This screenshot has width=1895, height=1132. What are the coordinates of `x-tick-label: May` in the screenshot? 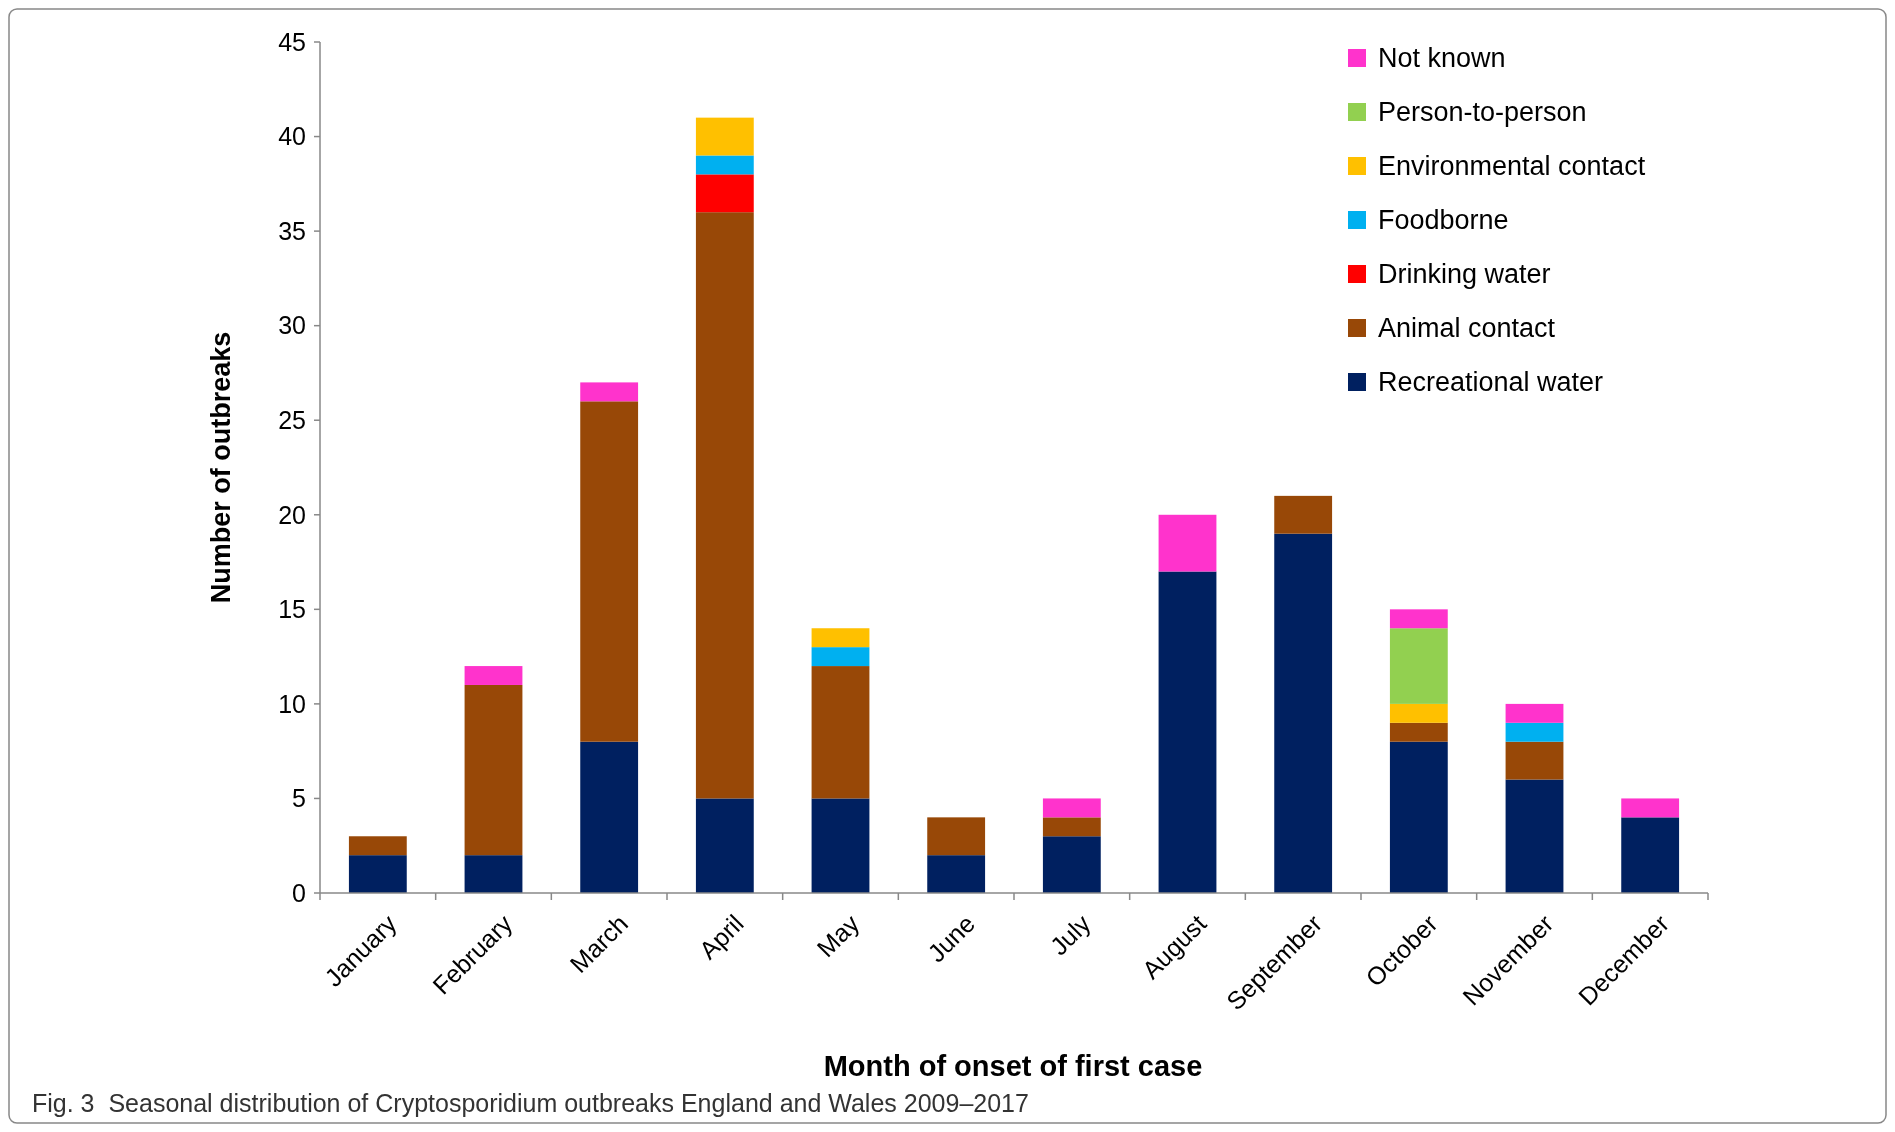 It's located at (838, 935).